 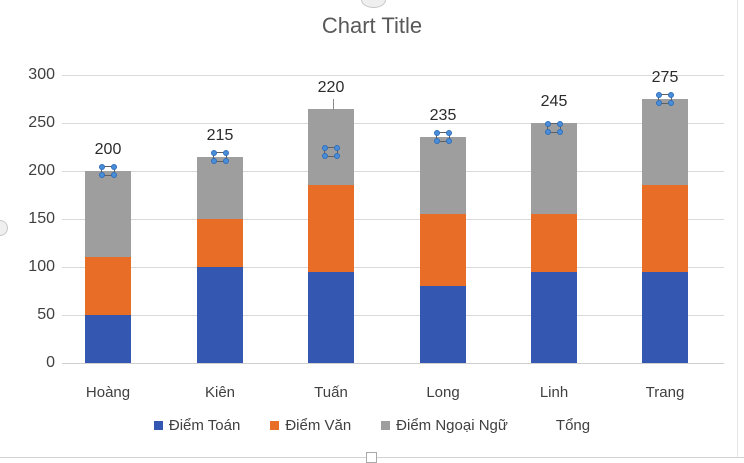 I want to click on y-axis-tick-label: 300, so click(x=41, y=74).